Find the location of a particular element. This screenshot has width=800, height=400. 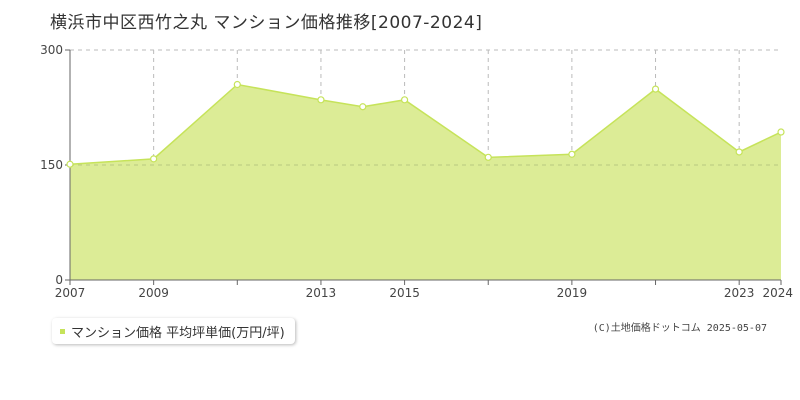

y-tick-label-300: 300 is located at coordinates (51, 50).